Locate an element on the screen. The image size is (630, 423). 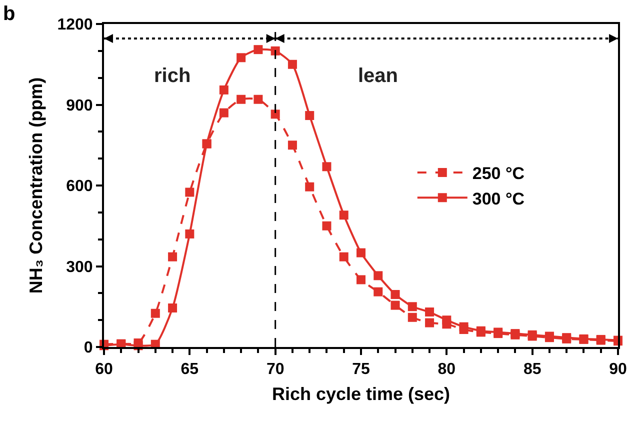
x-tick-label: 80 is located at coordinates (447, 369).